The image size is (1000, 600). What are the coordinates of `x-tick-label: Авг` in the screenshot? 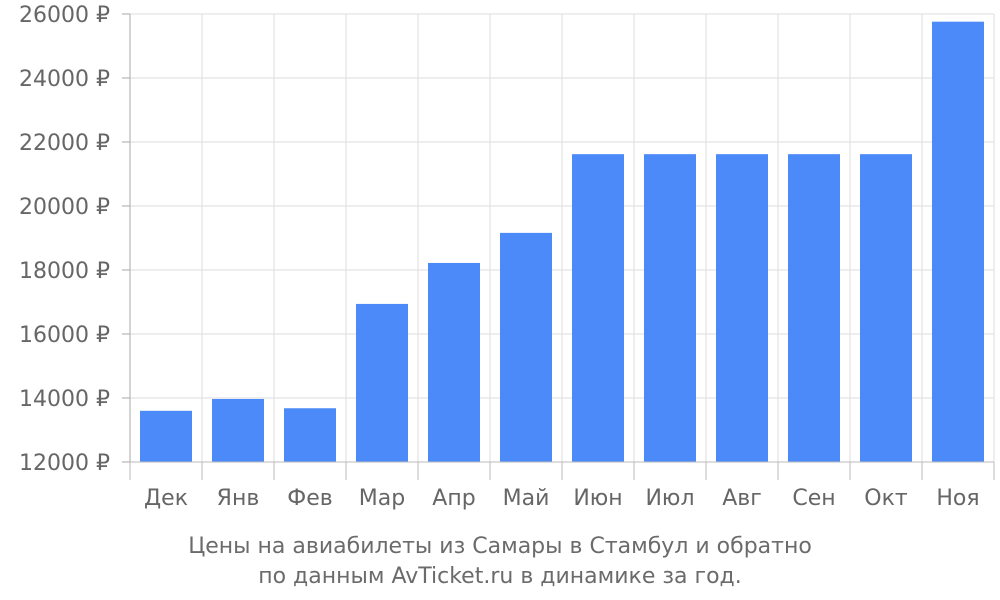 It's located at (742, 498).